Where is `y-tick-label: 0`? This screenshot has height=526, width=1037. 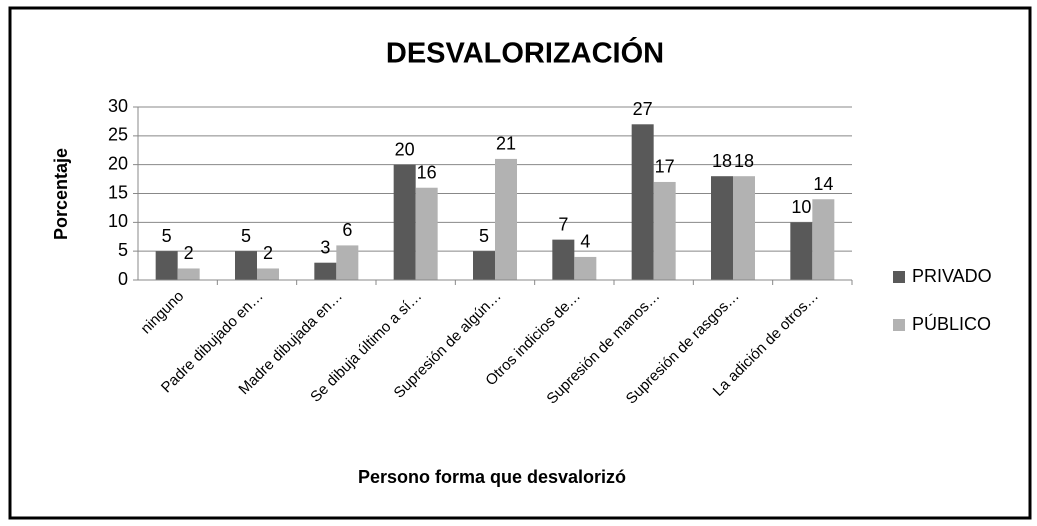
y-tick-label: 0 is located at coordinates (123, 279).